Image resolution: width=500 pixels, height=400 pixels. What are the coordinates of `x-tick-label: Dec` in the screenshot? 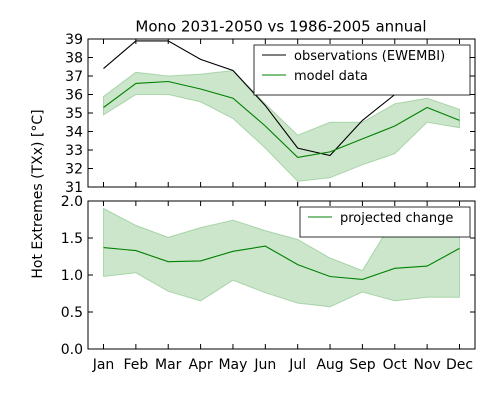 It's located at (459, 365).